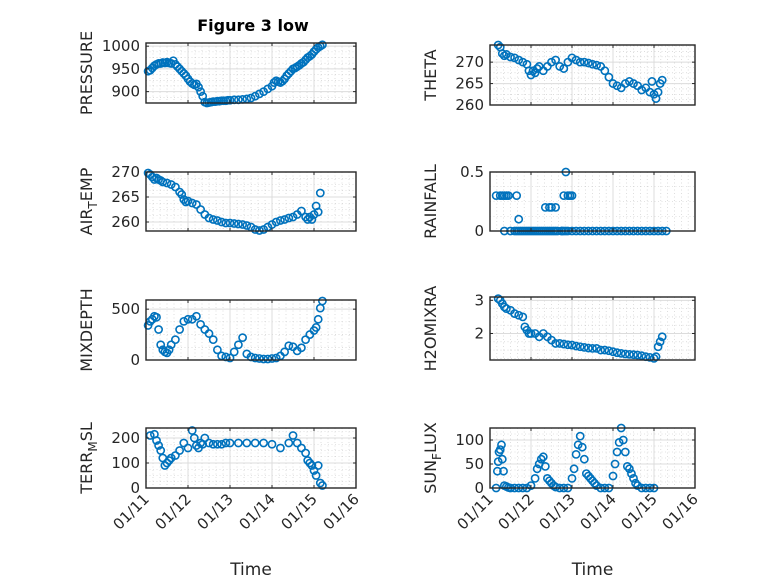 Image resolution: width=778 pixels, height=583 pixels. Describe the element at coordinates (173, 511) in the screenshot. I see `x-tick-label: 01/12` at that location.